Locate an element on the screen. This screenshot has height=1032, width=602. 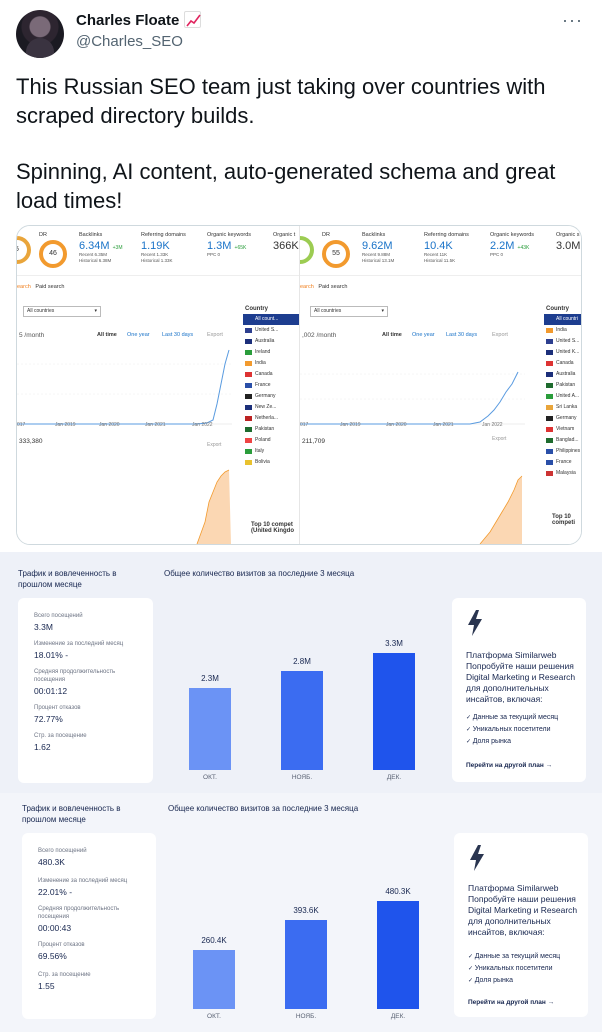
country-row: All countri is located at coordinates (562, 319).